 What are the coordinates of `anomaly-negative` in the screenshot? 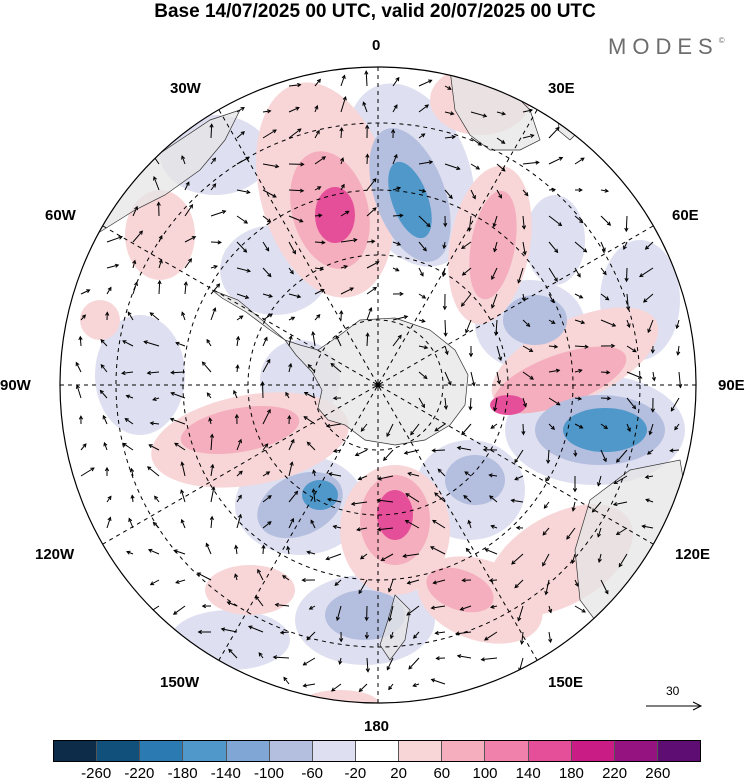 It's located at (475, 480).